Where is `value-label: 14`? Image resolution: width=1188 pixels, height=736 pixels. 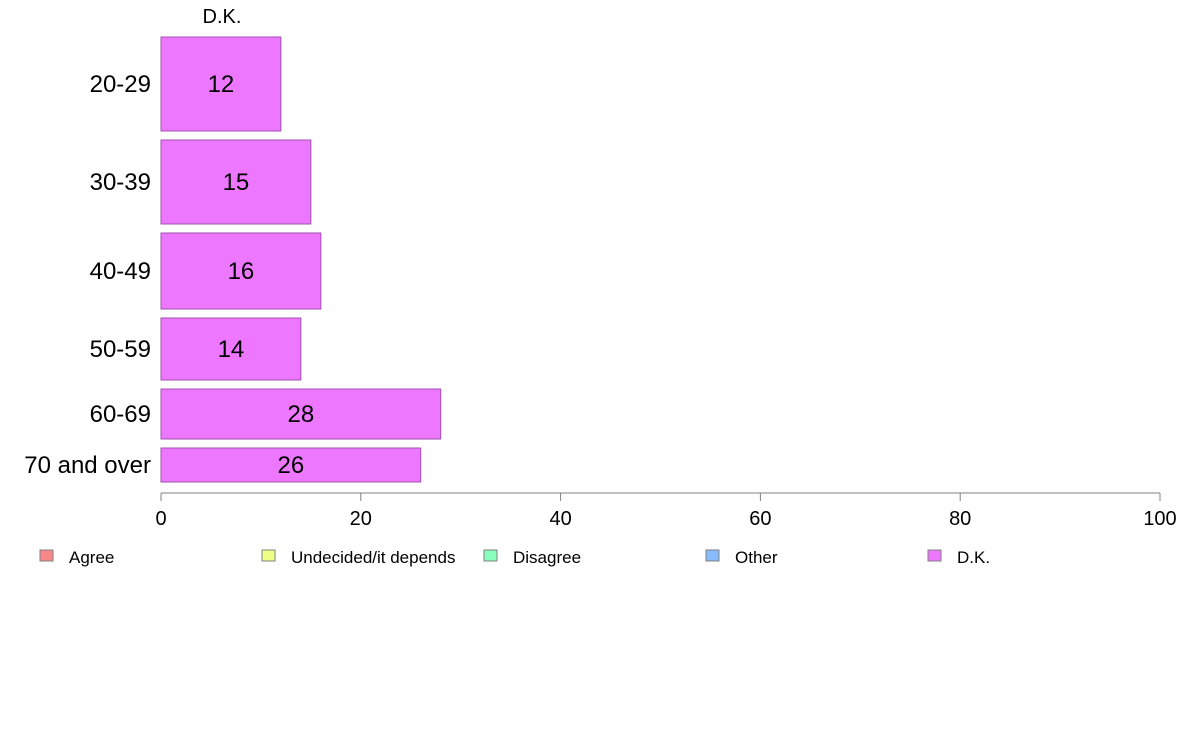
value-label: 14 is located at coordinates (231, 349).